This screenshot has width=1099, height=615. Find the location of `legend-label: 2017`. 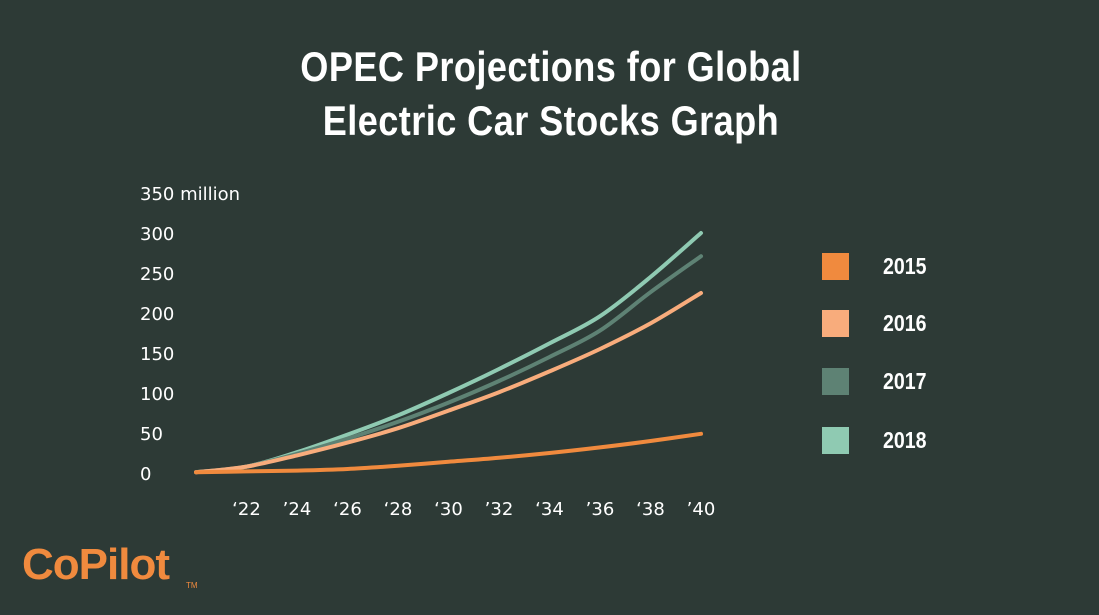

legend-label: 2017 is located at coordinates (905, 380).